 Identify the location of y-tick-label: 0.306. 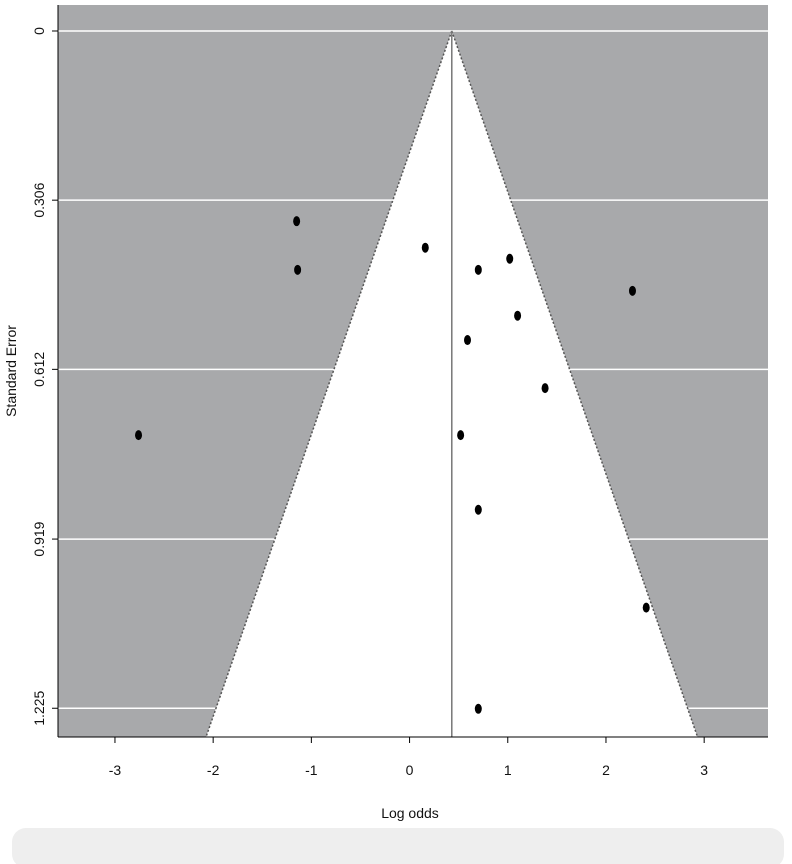
(39, 199).